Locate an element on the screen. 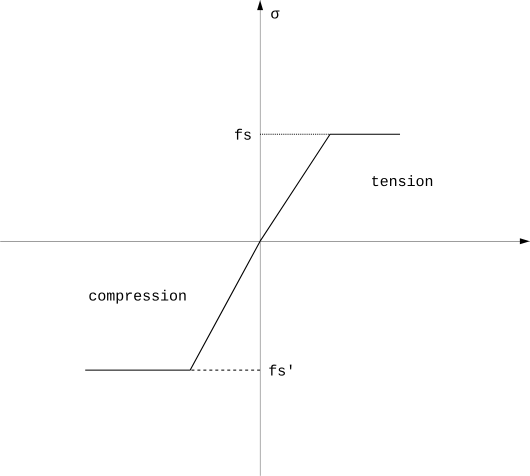 The image size is (530, 476). ref-line-label: fs is located at coordinates (243, 134).